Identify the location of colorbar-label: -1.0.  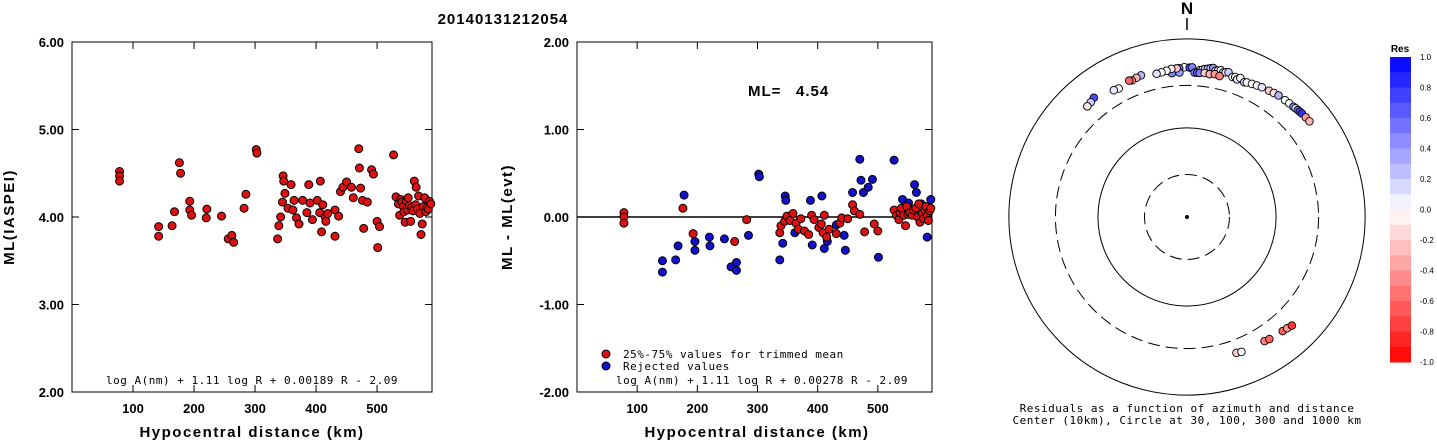
(1427, 362).